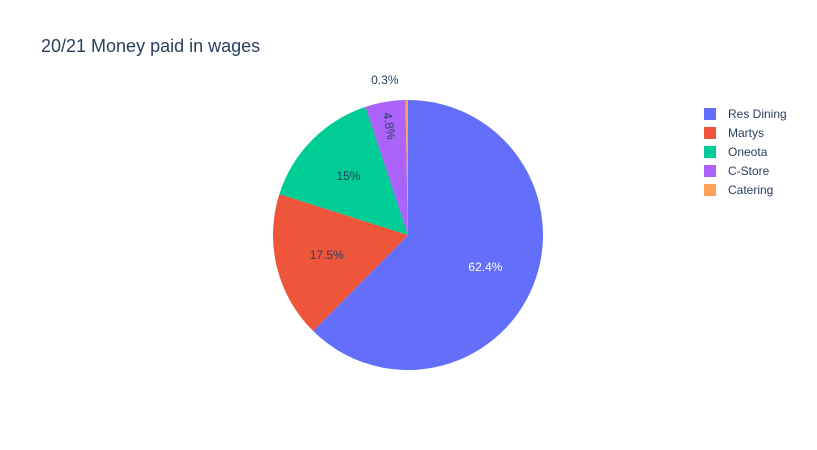 Image resolution: width=817 pixels, height=450 pixels. Describe the element at coordinates (710, 171) in the screenshot. I see `legend-swatch-c-store` at that location.